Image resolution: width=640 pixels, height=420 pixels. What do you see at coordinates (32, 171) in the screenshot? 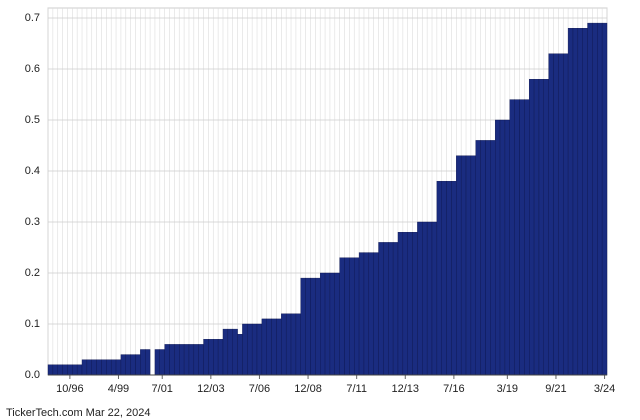
I see `y-tick-label: 0.4` at bounding box center [32, 171].